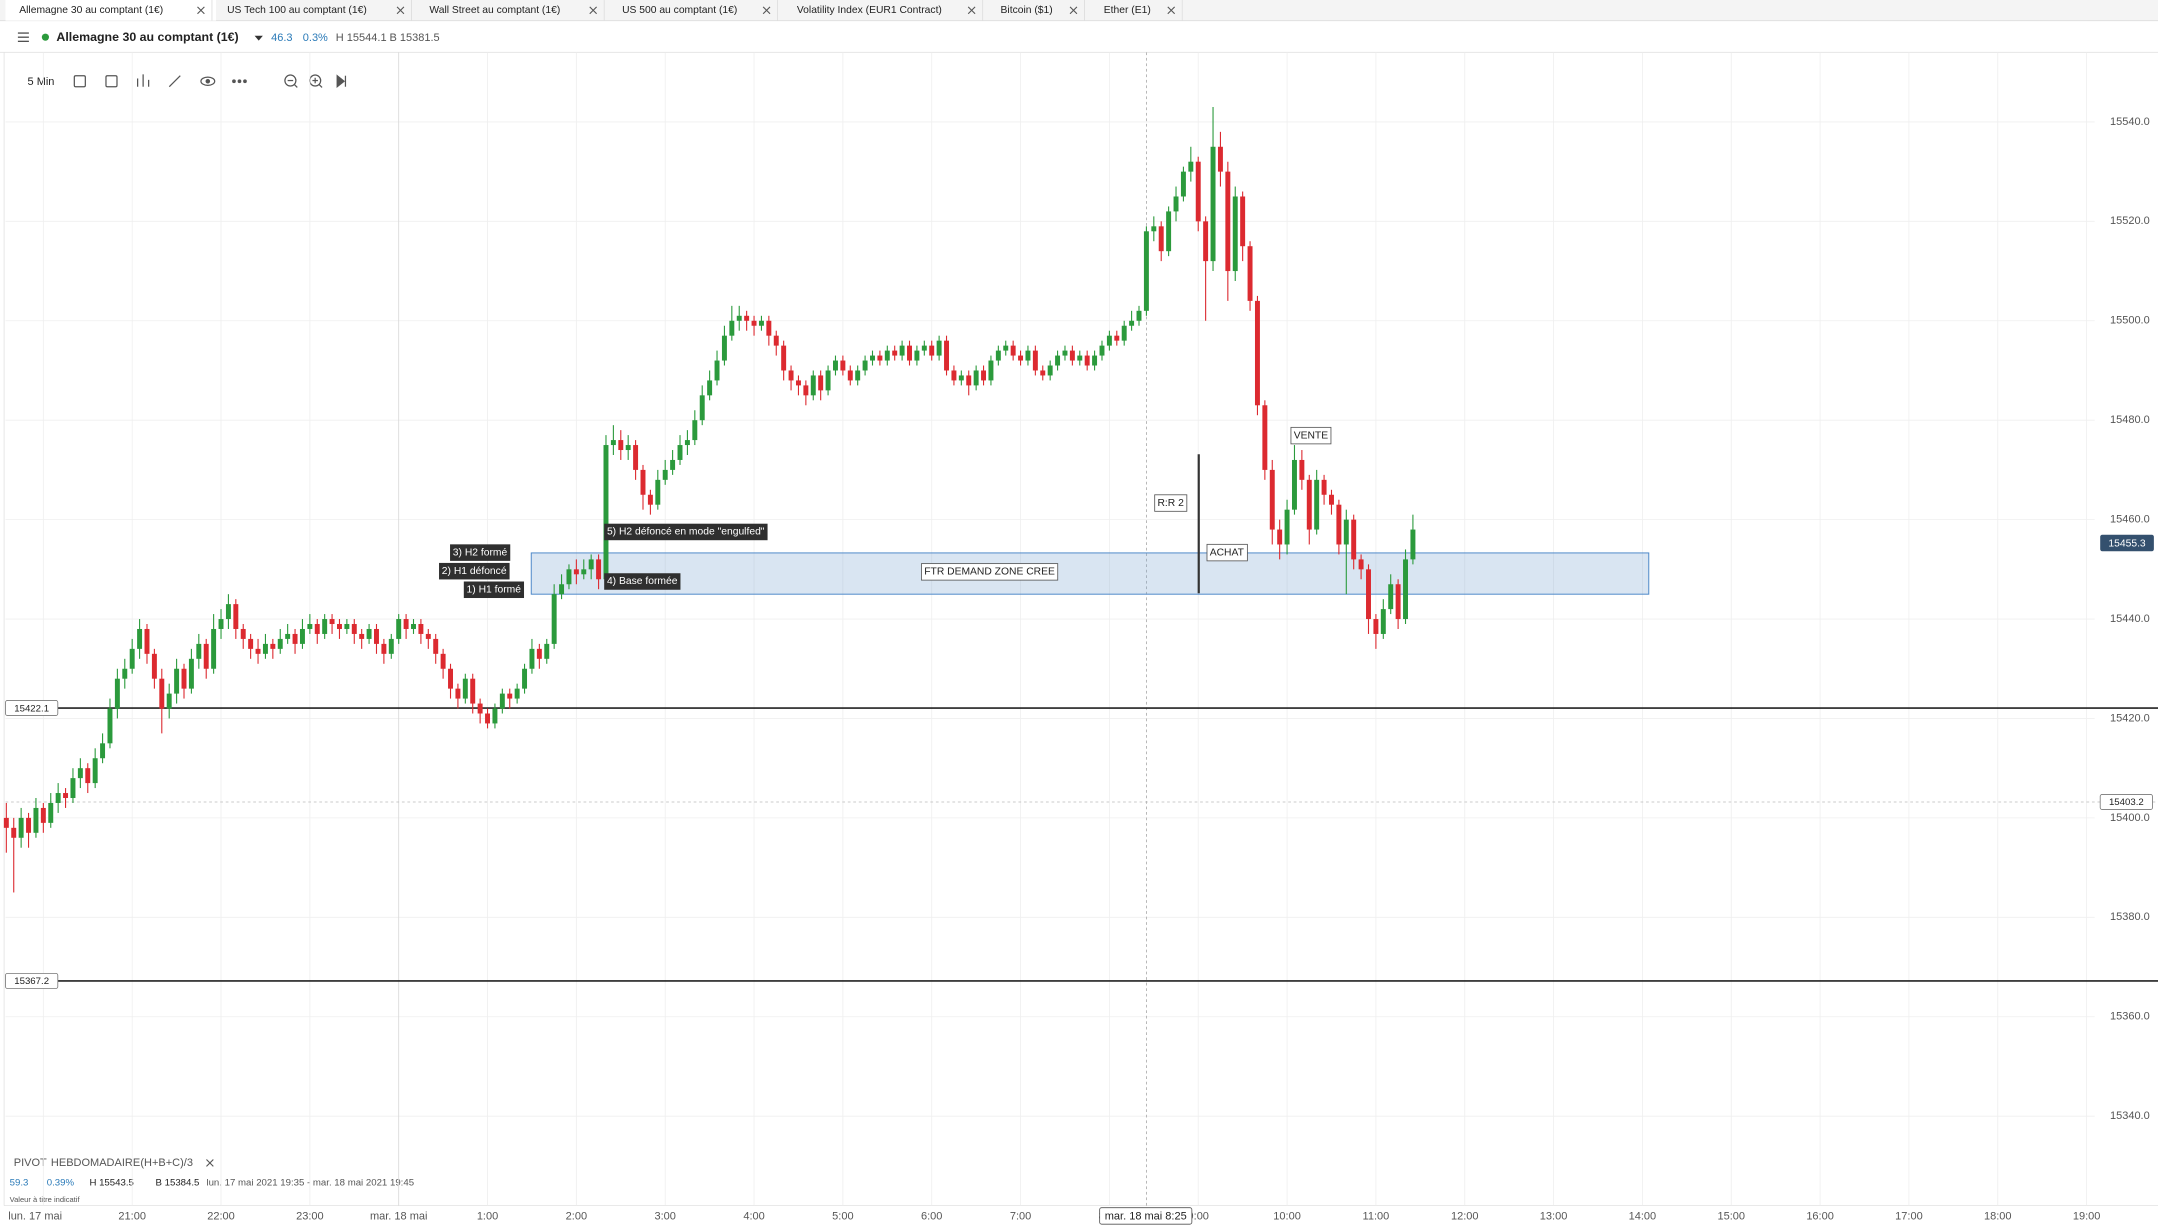  Describe the element at coordinates (480, 552) in the screenshot. I see `annotation: 3) H2 formé` at that location.